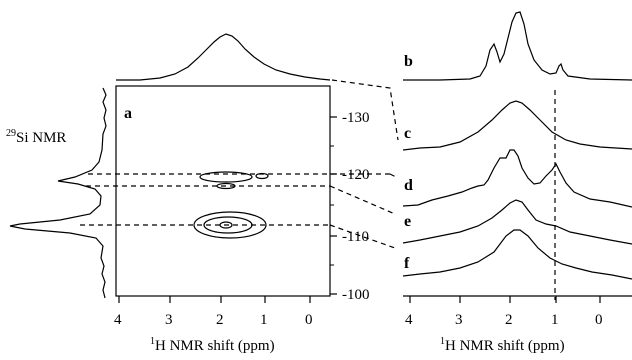 This screenshot has height=360, width=632. What do you see at coordinates (230, 225) in the screenshot?
I see `contour-outer` at bounding box center [230, 225].